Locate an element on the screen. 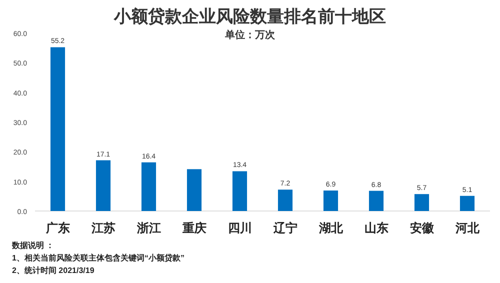 The height and width of the screenshot is (283, 500). x-tick-label: 山东 is located at coordinates (376, 228).